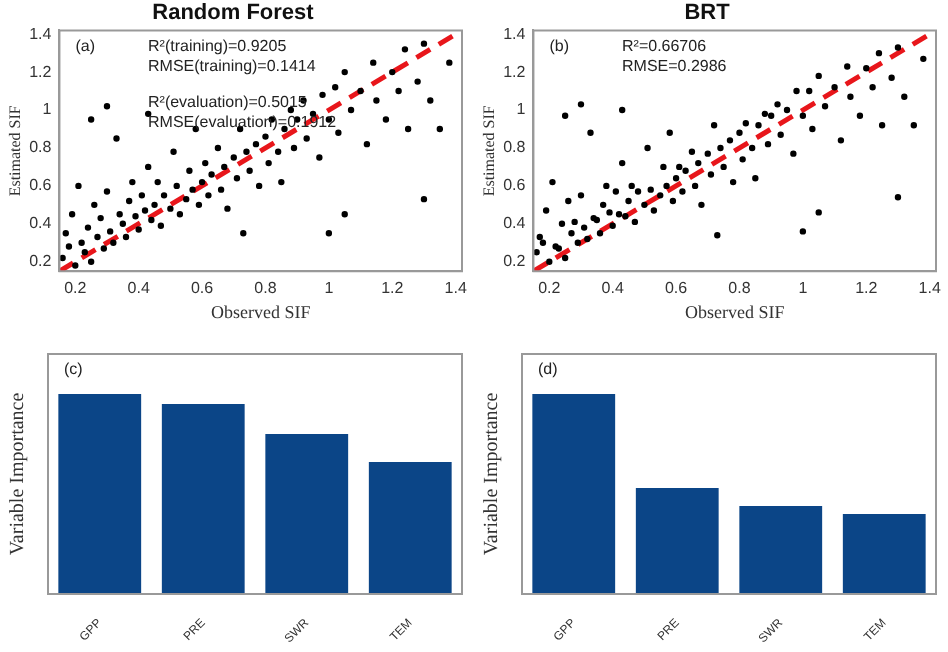 The height and width of the screenshot is (652, 948). I want to click on annotation: R²(training)=0.9205, so click(218, 45).